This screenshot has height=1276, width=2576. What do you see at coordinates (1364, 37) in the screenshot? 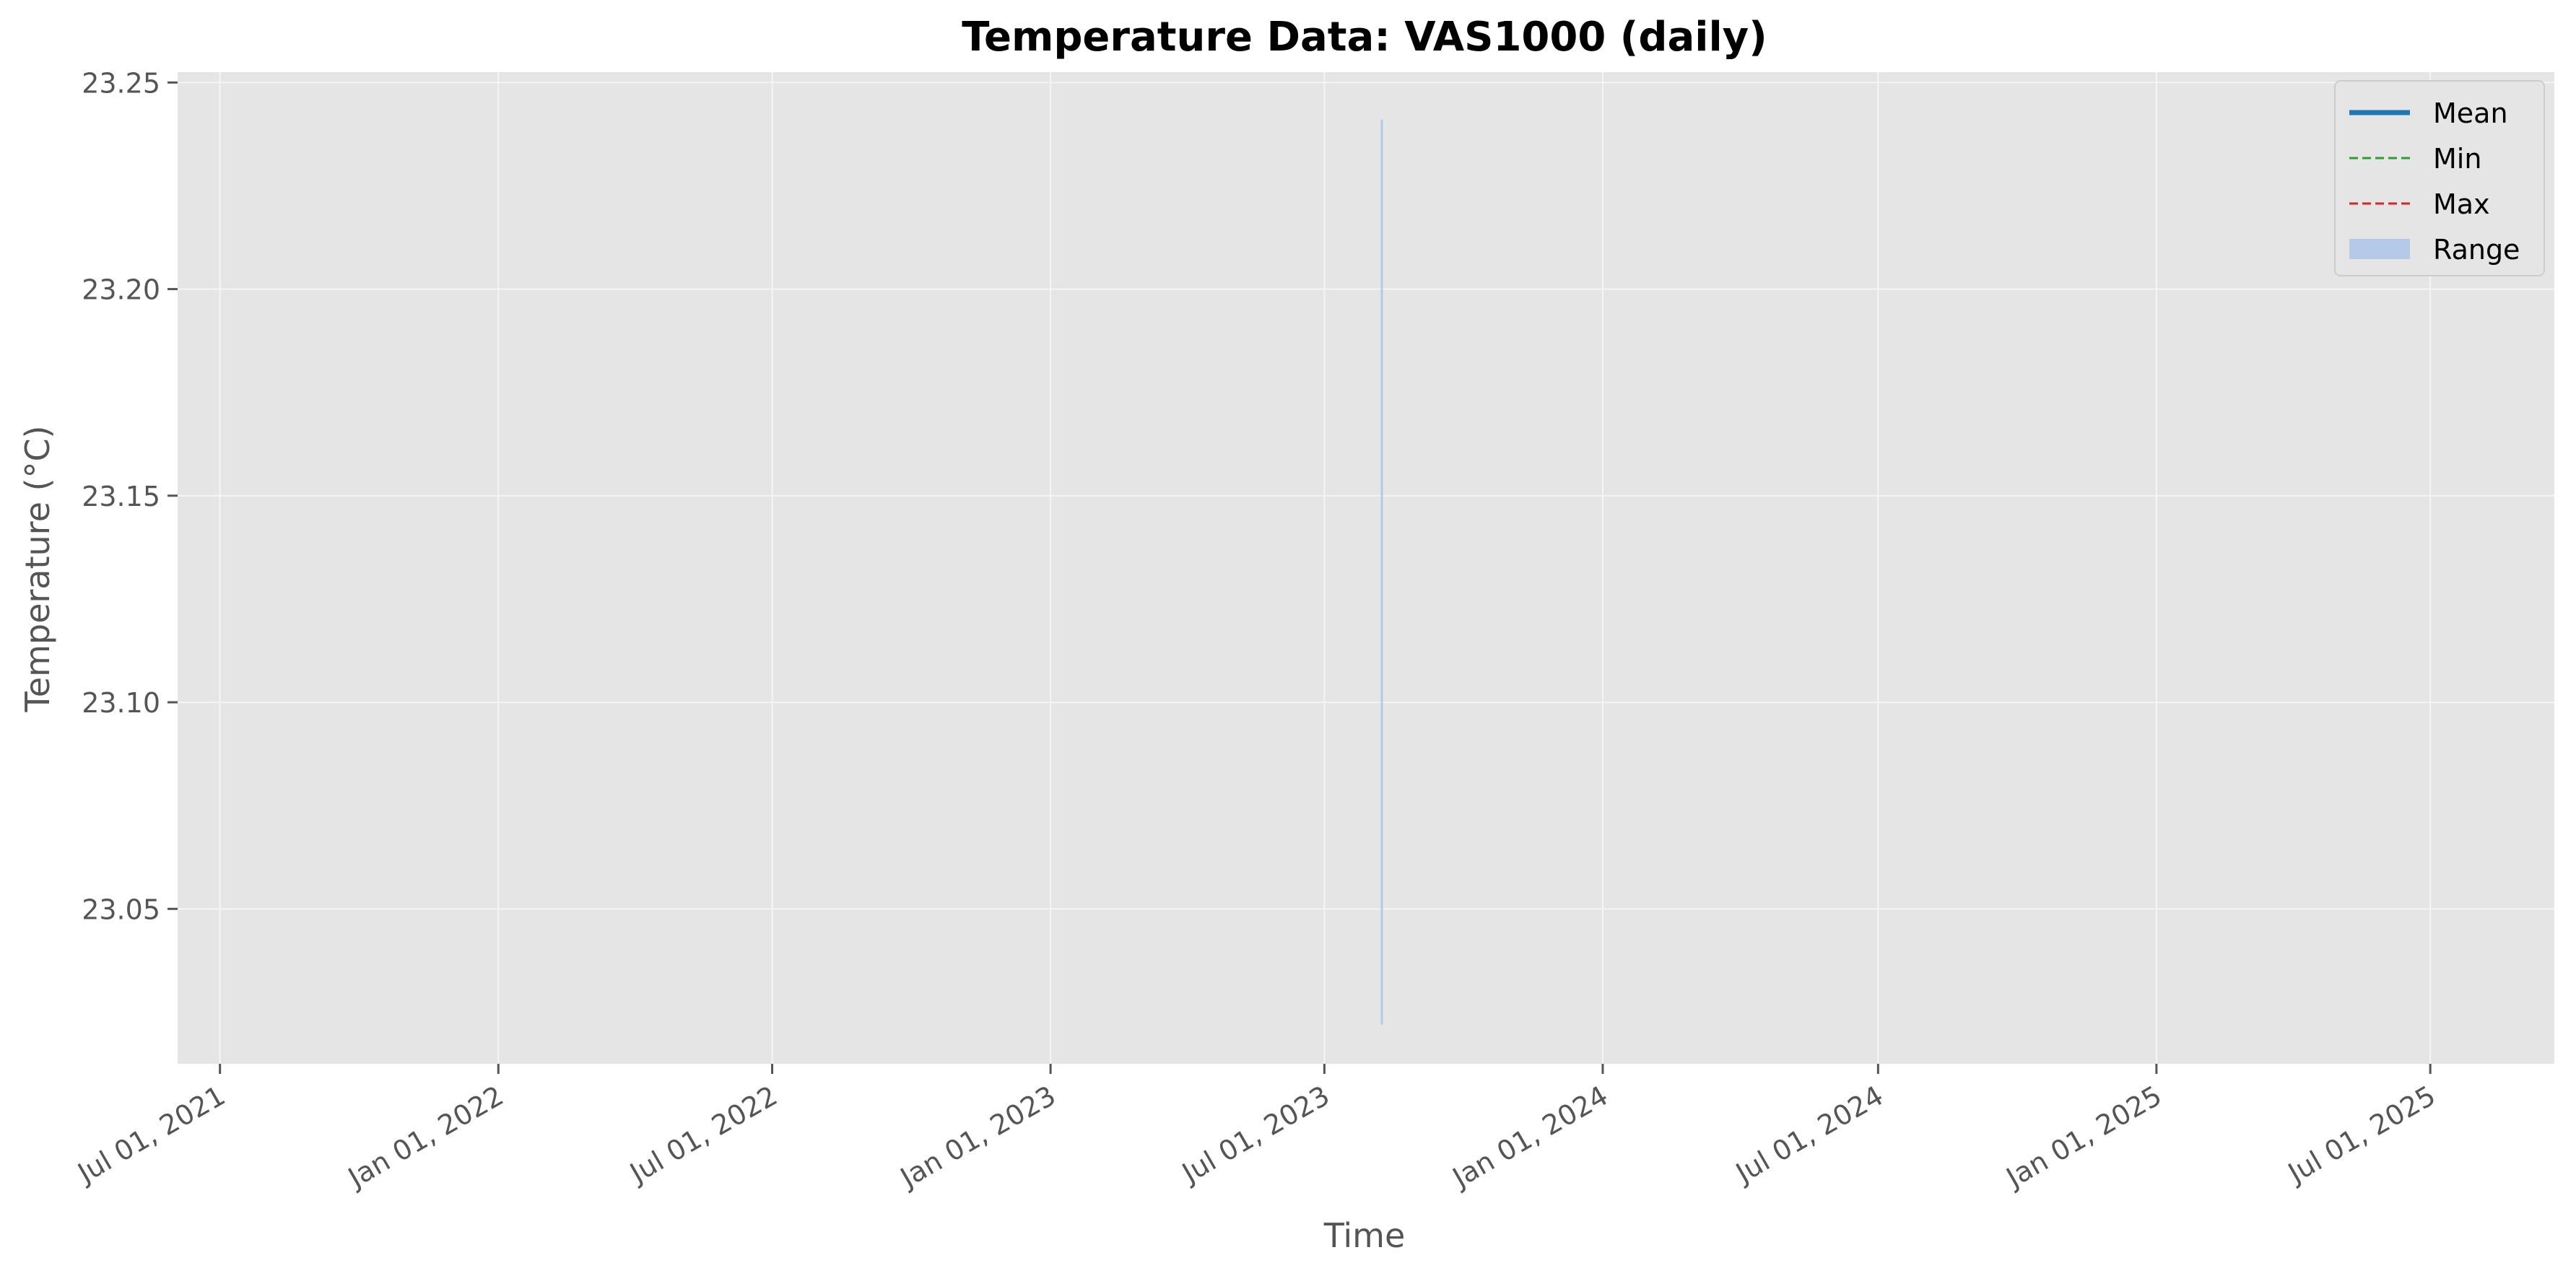
I see `chart-title: Temperature Data: VAS1000 (daily)` at bounding box center [1364, 37].